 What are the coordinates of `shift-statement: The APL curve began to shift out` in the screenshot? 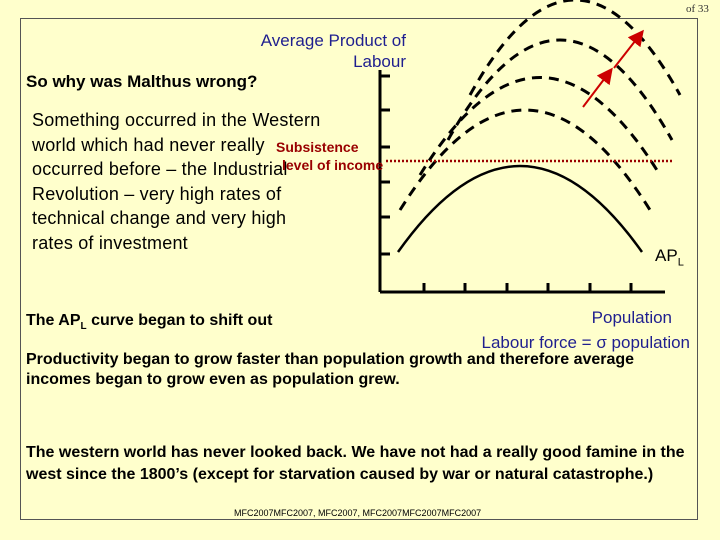 It's located at (149, 322).